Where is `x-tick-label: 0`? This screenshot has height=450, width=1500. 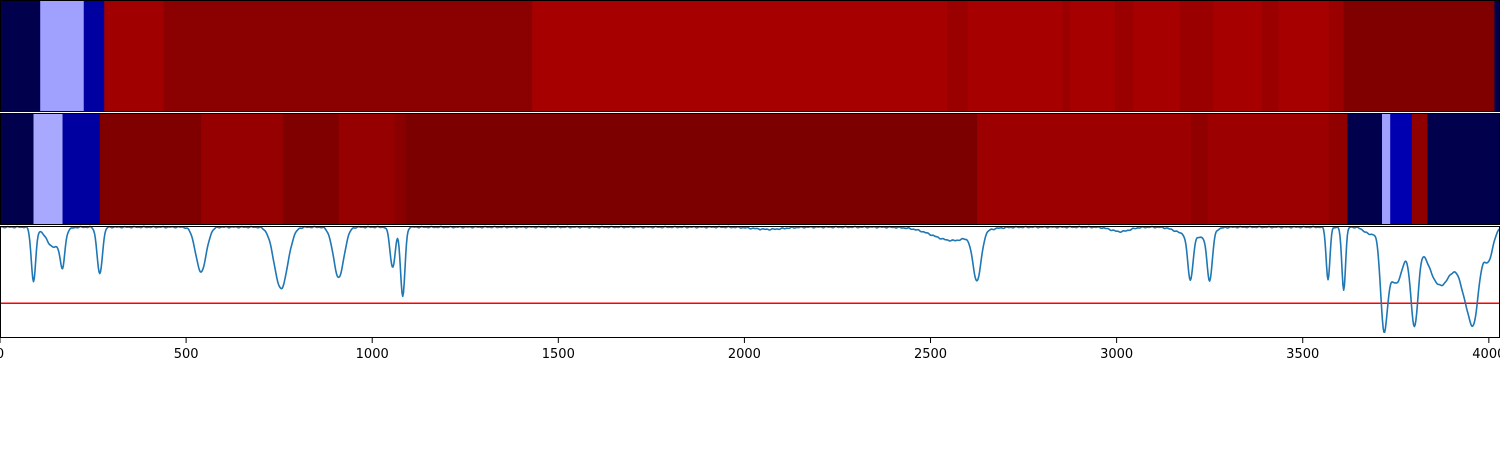 x-tick-label: 0 is located at coordinates (2, 354).